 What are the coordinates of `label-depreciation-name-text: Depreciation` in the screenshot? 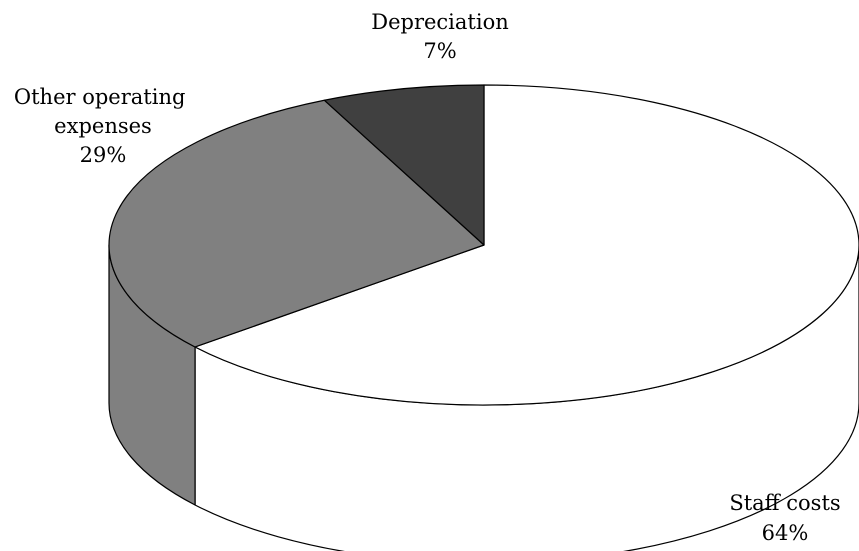 It's located at (440, 22).